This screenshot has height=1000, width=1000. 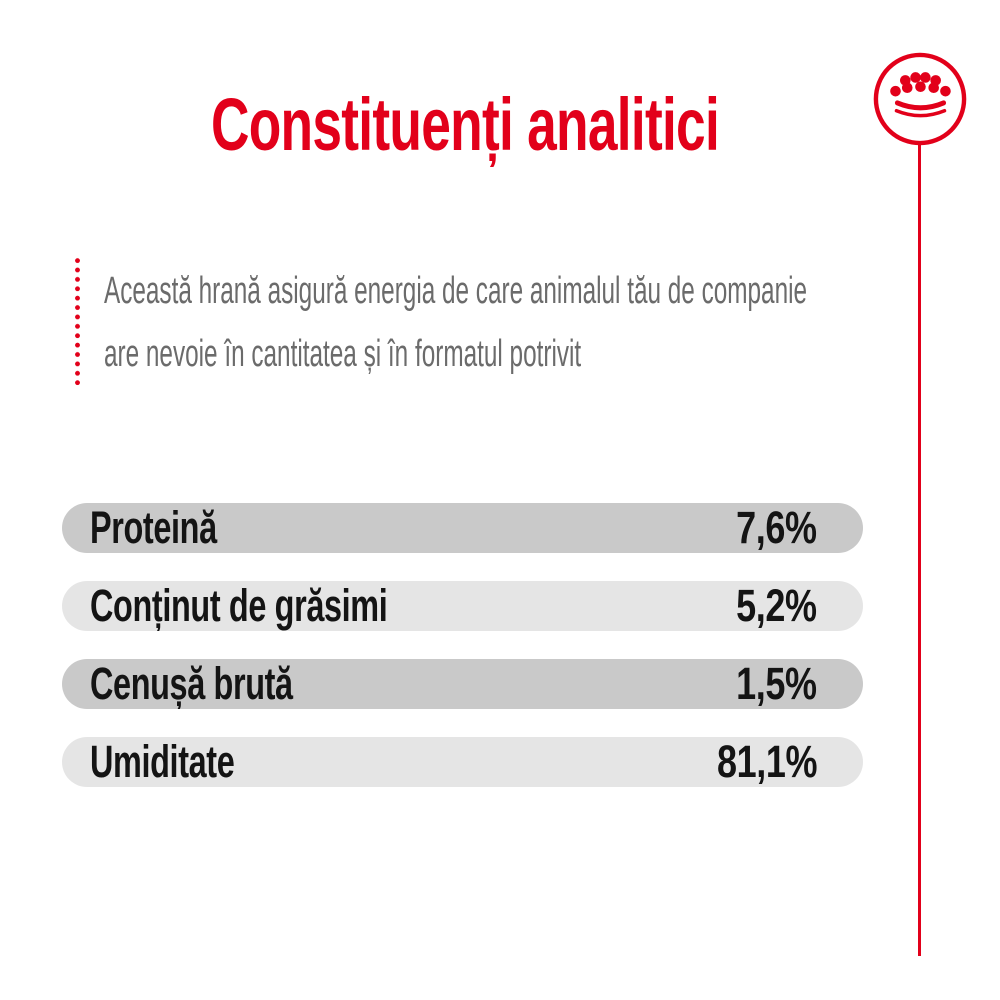 I want to click on constituent-label: Umiditate, so click(x=162, y=761).